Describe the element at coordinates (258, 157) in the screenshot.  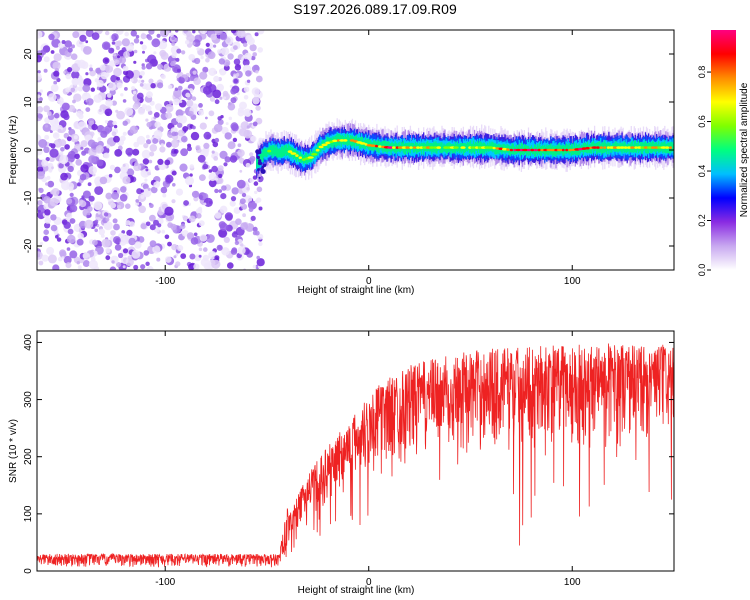
I see `spectrogram-edge-blob` at that location.